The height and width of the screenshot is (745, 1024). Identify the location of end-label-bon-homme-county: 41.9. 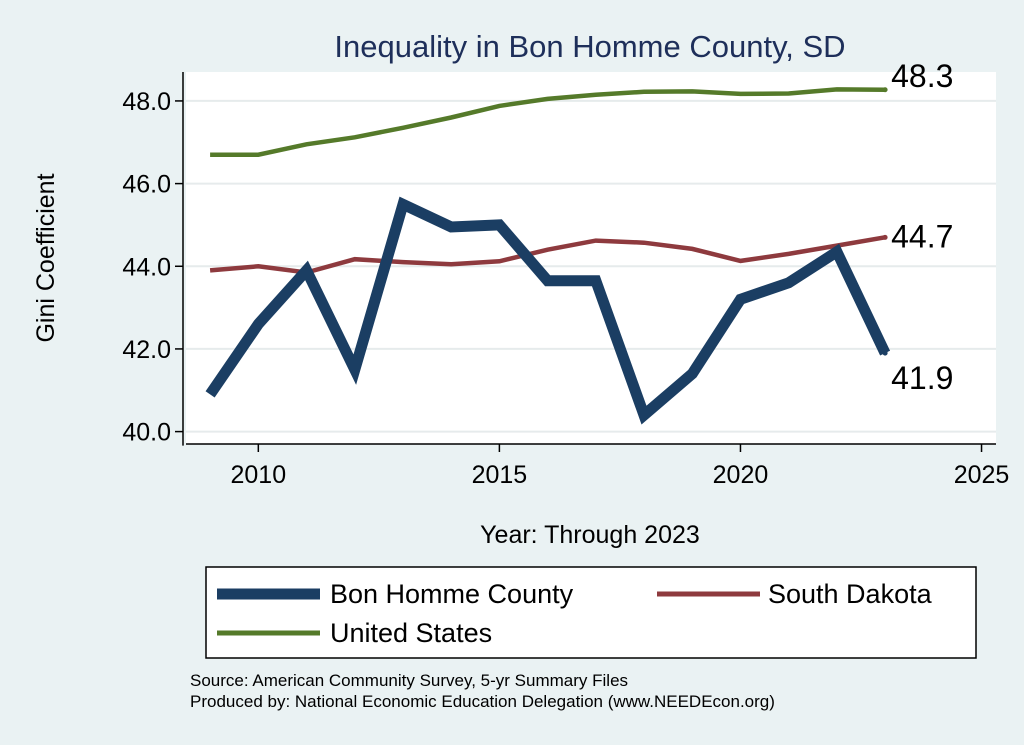
(922, 378).